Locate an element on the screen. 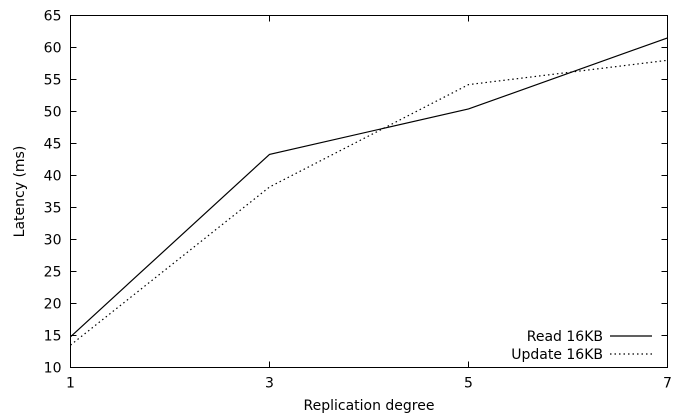 The height and width of the screenshot is (416, 673). x-tick-label: 7 is located at coordinates (667, 384).